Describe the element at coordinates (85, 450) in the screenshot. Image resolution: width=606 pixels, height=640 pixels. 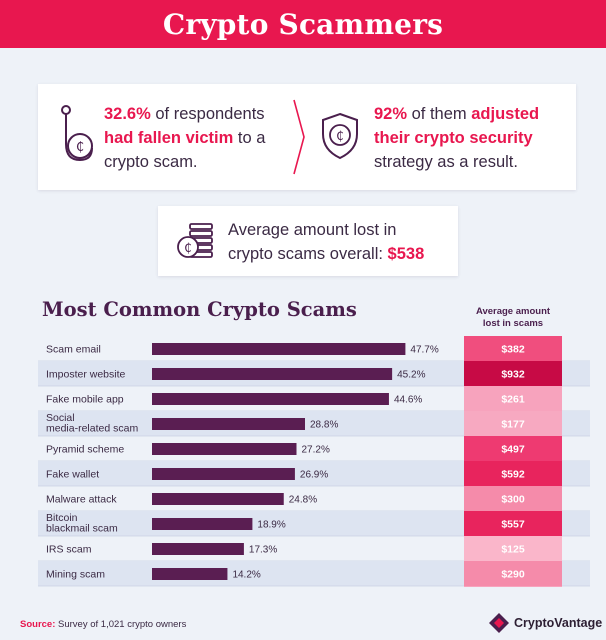
I see `category-label: Pyramid scheme` at that location.